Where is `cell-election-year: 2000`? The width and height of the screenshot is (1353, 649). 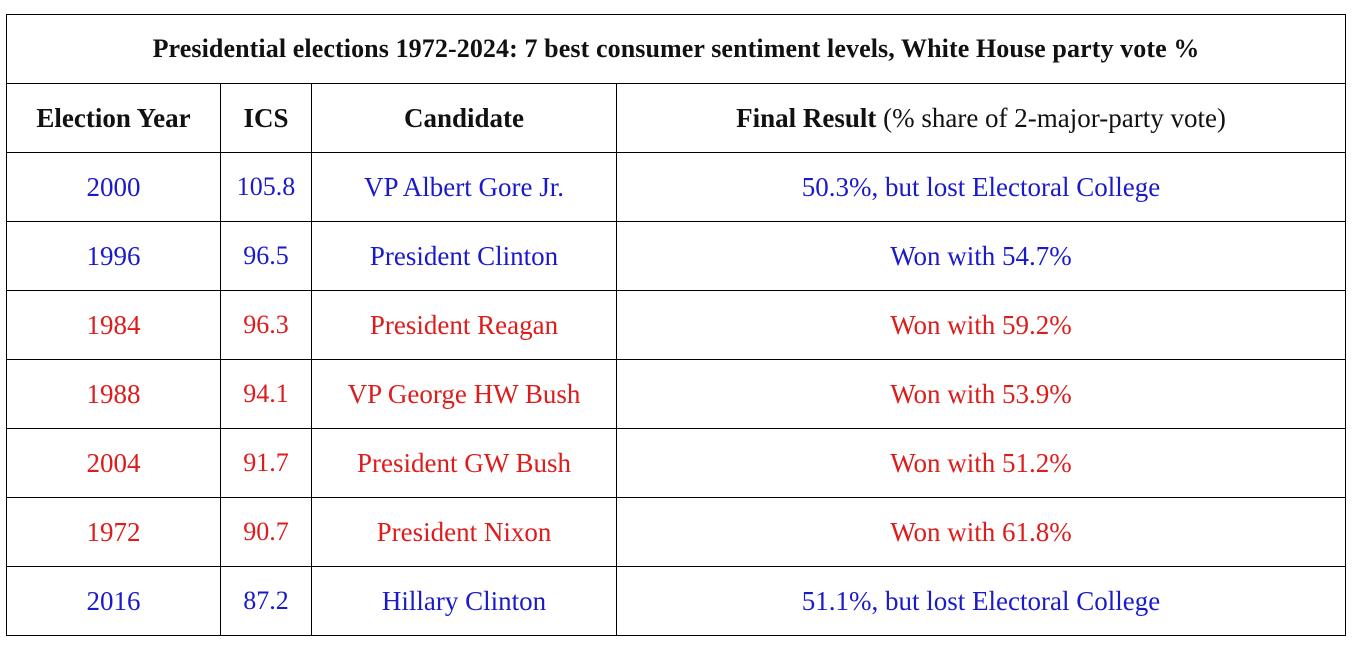 cell-election-year: 2000 is located at coordinates (113, 187).